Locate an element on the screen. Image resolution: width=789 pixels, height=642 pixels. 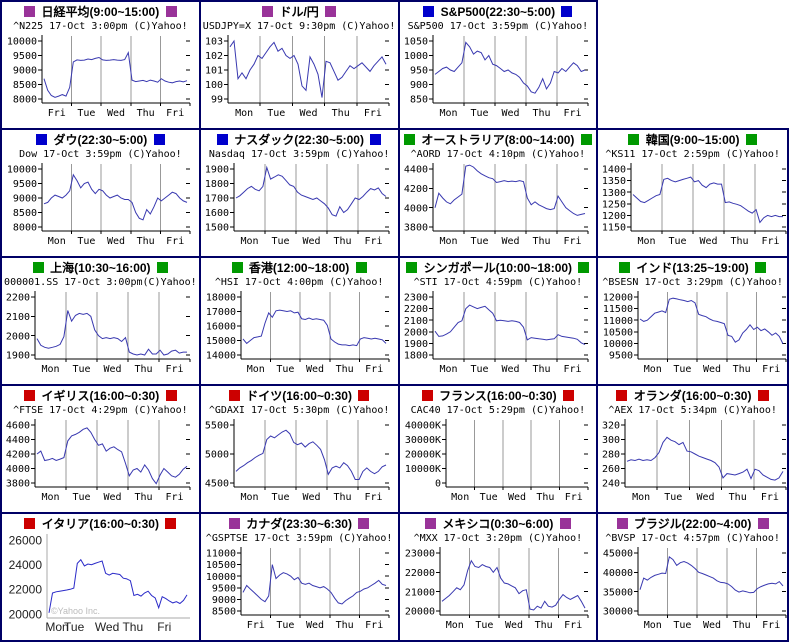
chart-title: カナダ(23:30~6:30) is located at coordinates (299, 524).